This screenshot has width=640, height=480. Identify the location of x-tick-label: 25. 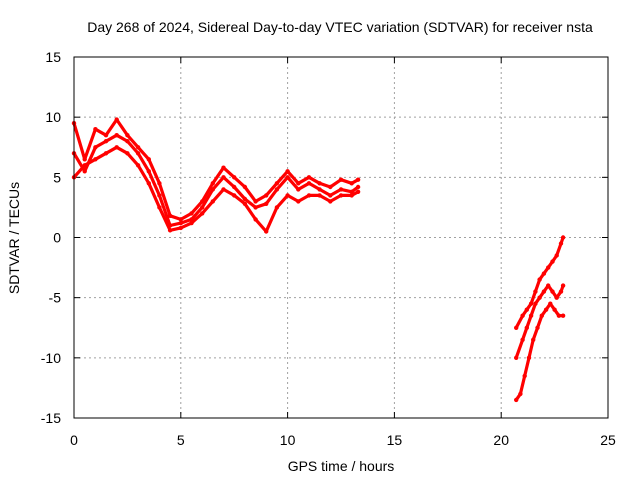
(608, 440).